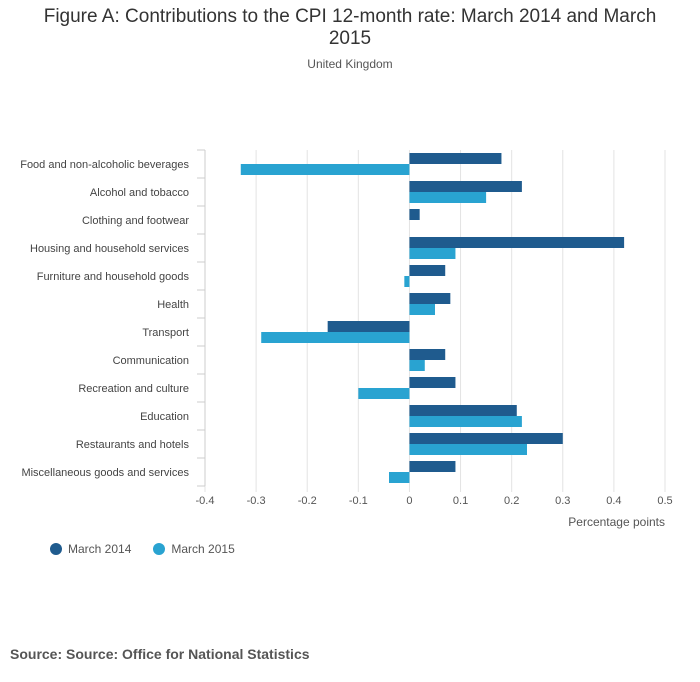 Image resolution: width=700 pixels, height=682 pixels. I want to click on x-tick-label: 0.1, so click(460, 501).